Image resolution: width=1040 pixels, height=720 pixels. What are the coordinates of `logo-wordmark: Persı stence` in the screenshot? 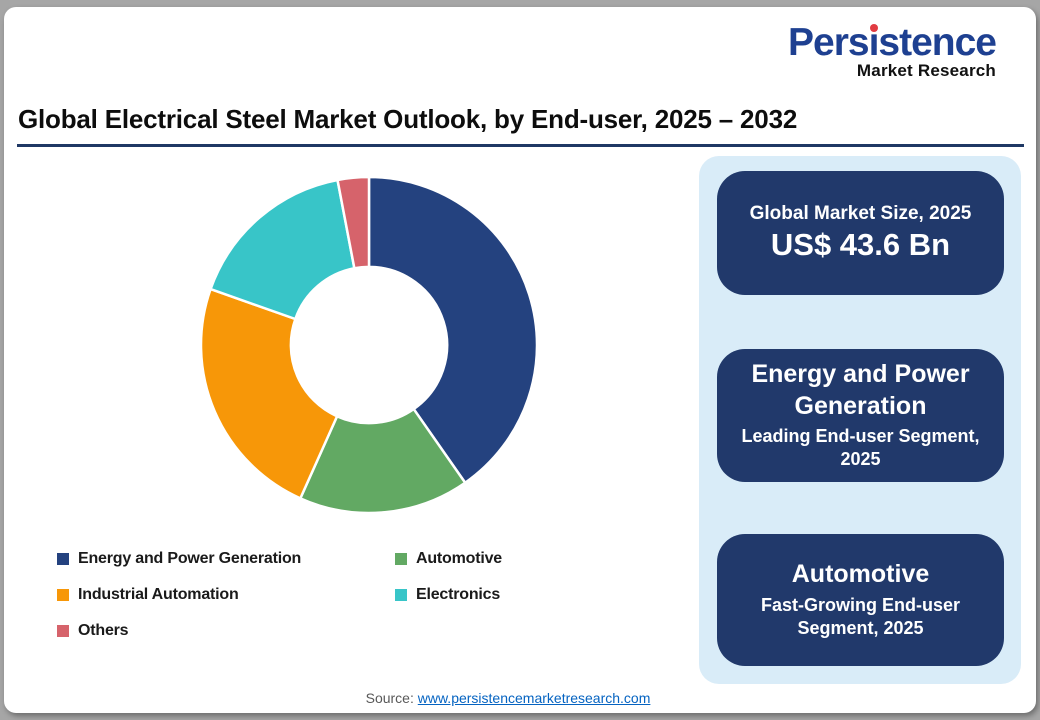 It's located at (892, 42).